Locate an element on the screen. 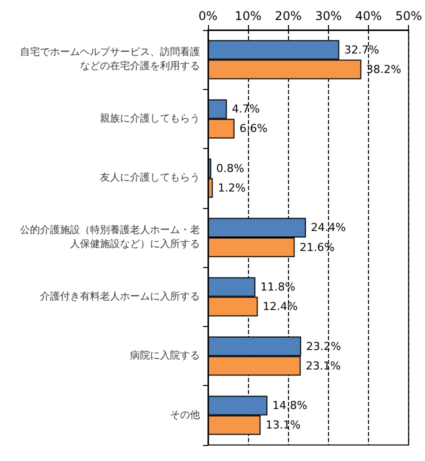 The image size is (425, 461). data-label: 23.1% is located at coordinates (323, 365).